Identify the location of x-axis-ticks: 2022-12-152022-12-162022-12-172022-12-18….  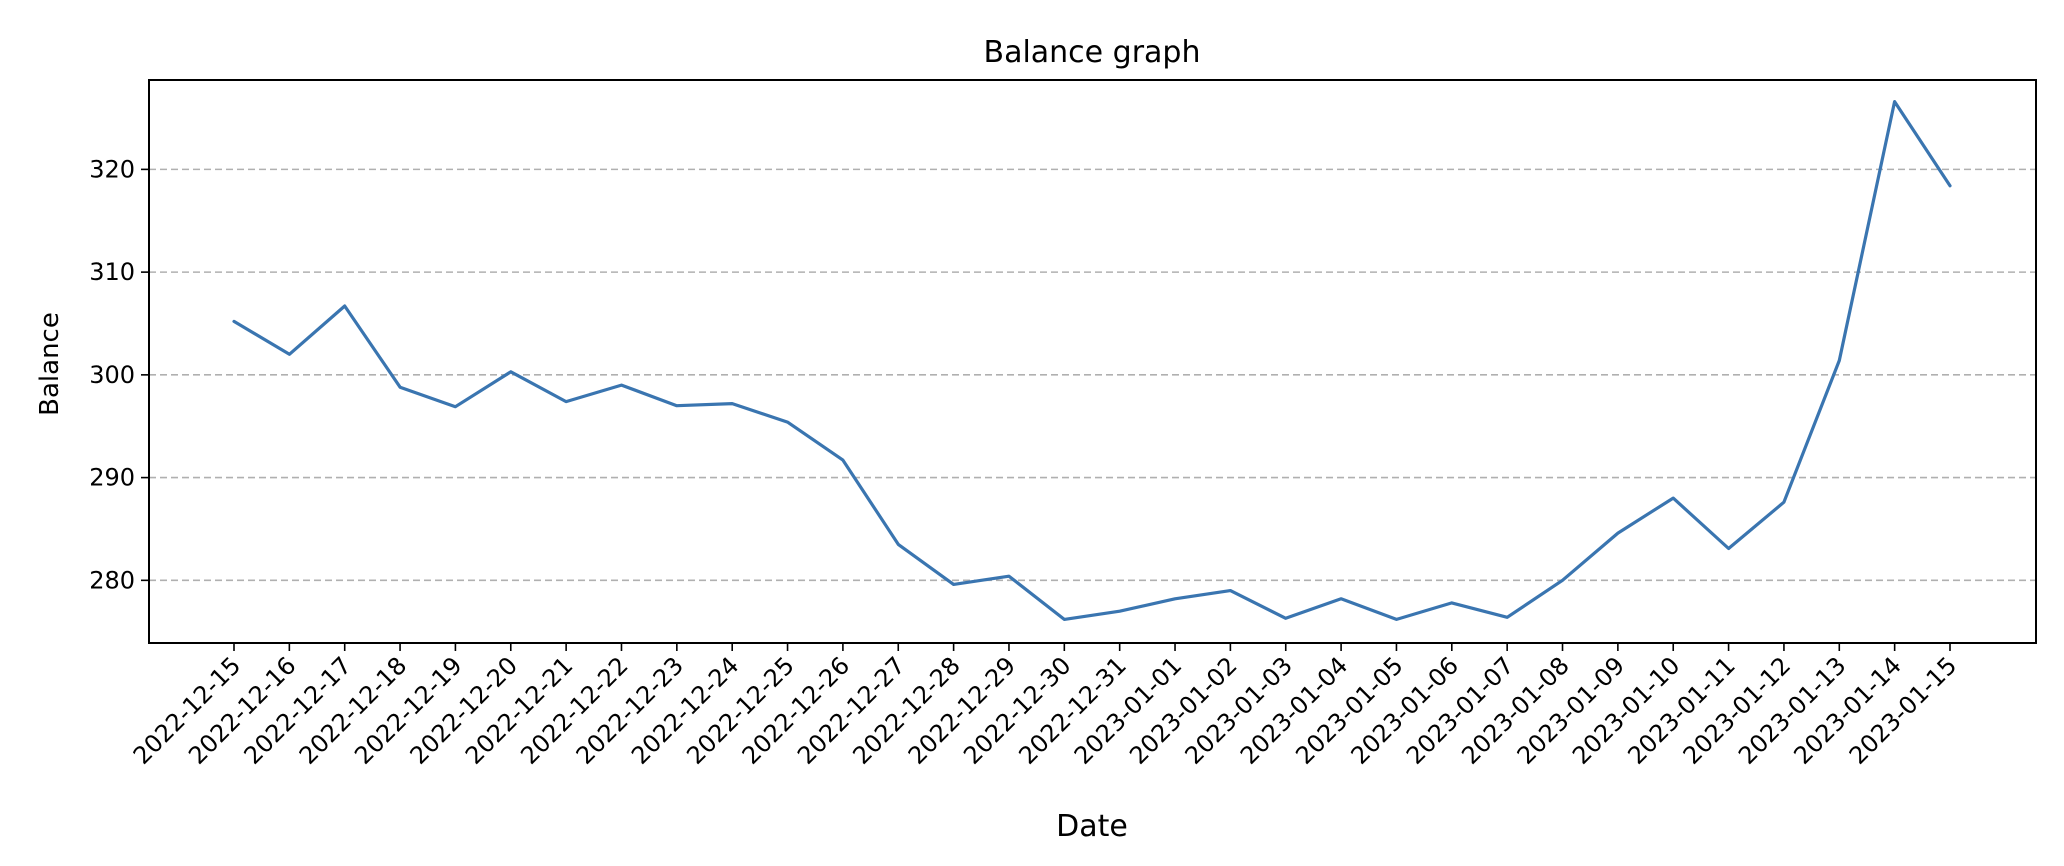
(1045, 706).